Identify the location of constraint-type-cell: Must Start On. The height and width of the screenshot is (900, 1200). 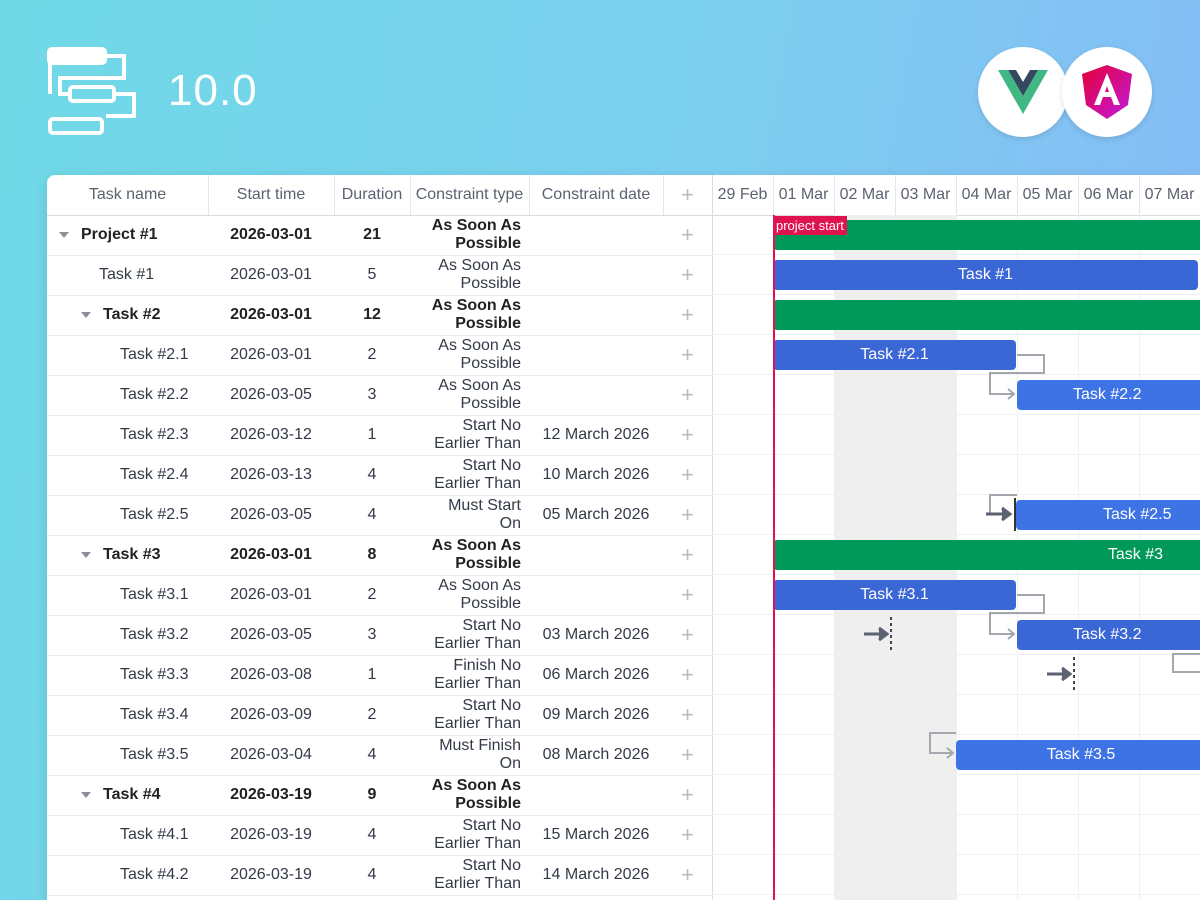
(484, 514).